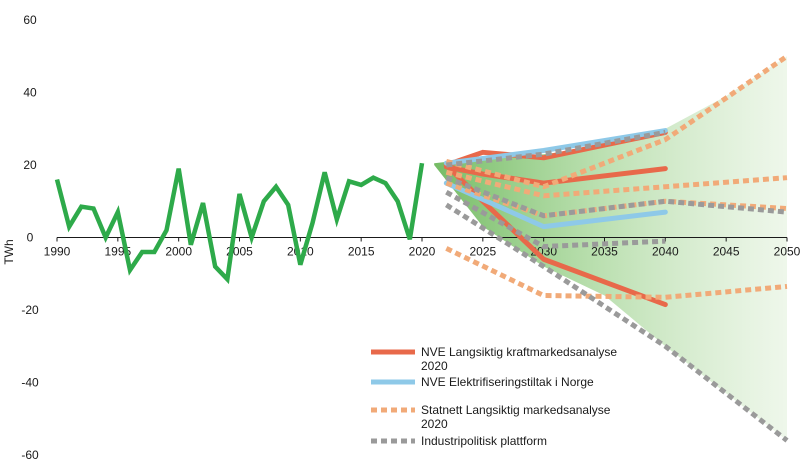  Describe the element at coordinates (30, 93) in the screenshot. I see `y-tick-label: 40` at that location.